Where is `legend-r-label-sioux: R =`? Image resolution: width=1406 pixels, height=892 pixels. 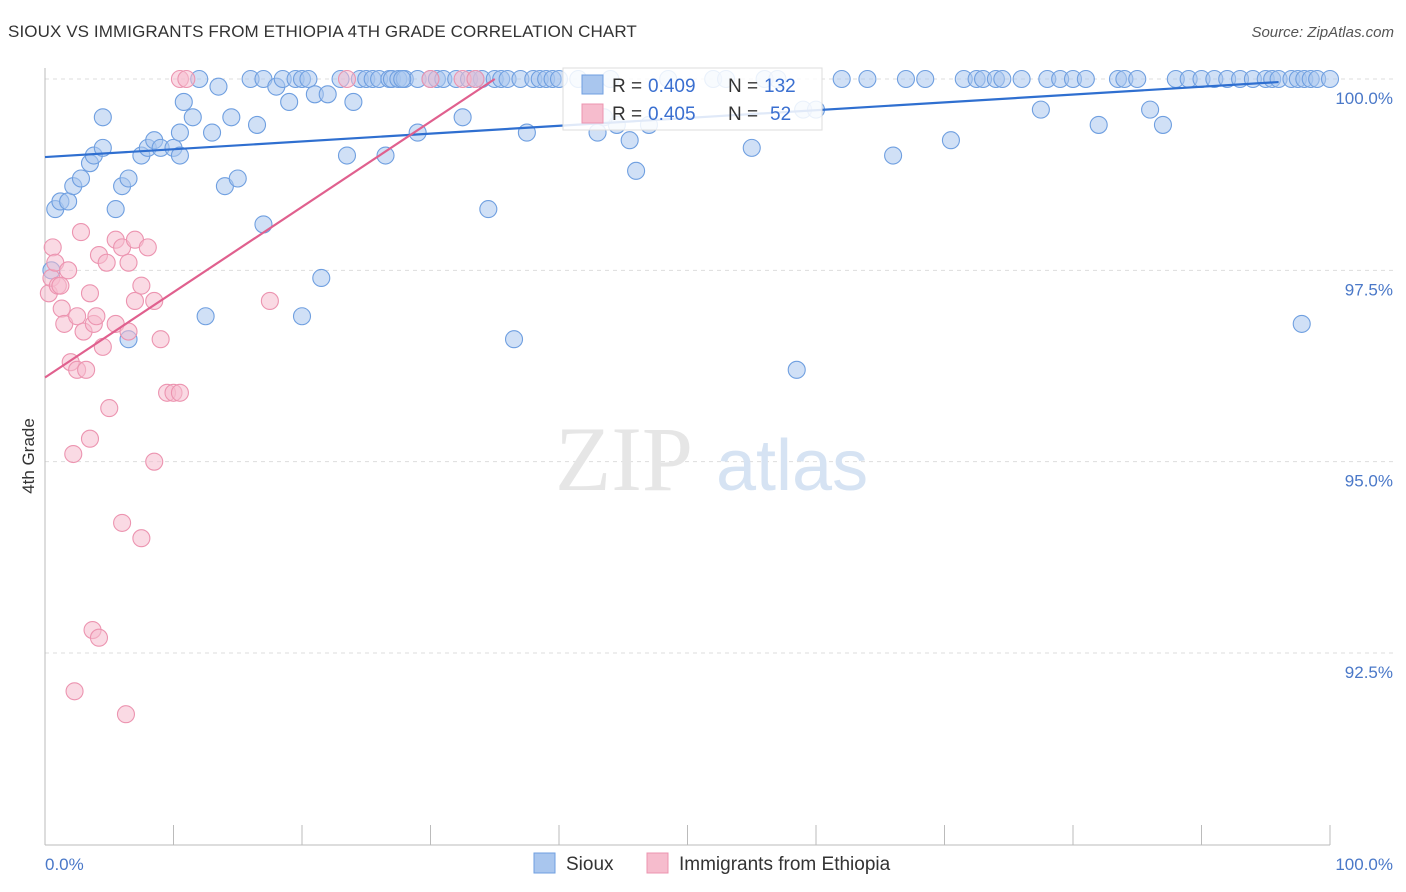 legend-r-label-sioux: R = is located at coordinates (627, 86).